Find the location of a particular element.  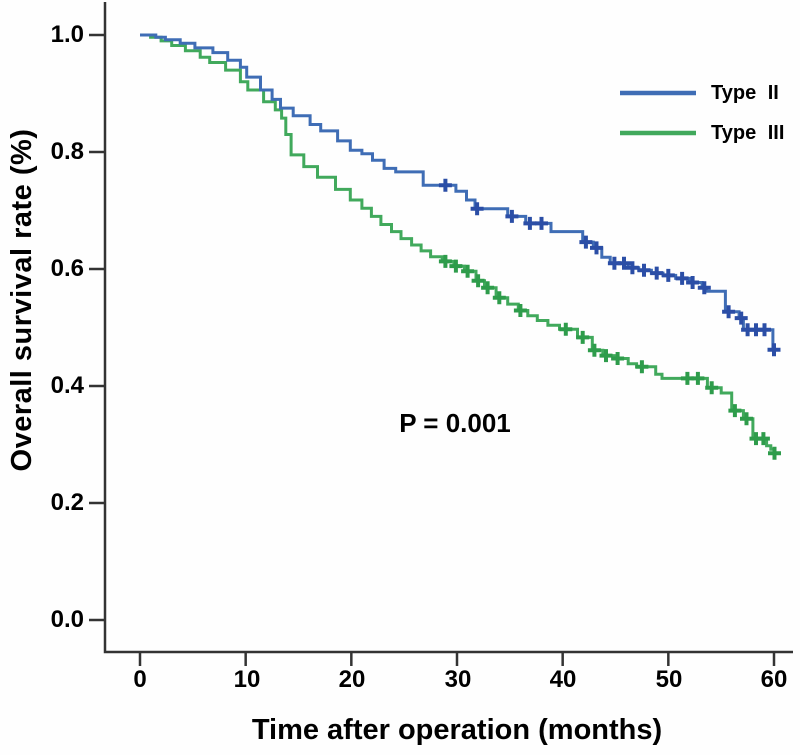

y-axis-title: Overall survival rate (%) is located at coordinates (22, 300).